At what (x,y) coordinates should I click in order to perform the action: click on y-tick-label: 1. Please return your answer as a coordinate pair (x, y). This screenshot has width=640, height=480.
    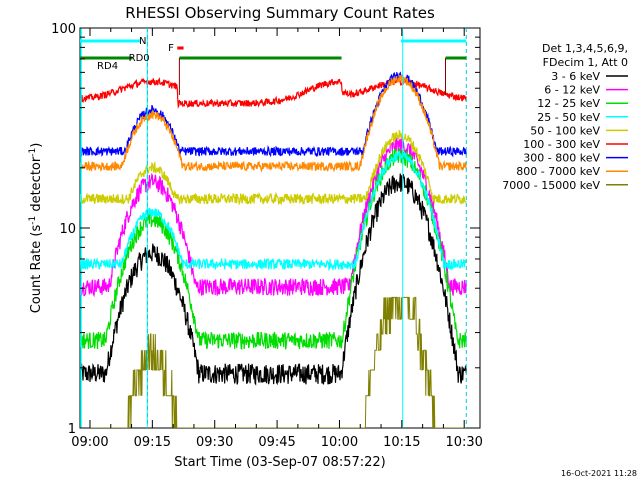
    Looking at the image, I should click on (72, 429).